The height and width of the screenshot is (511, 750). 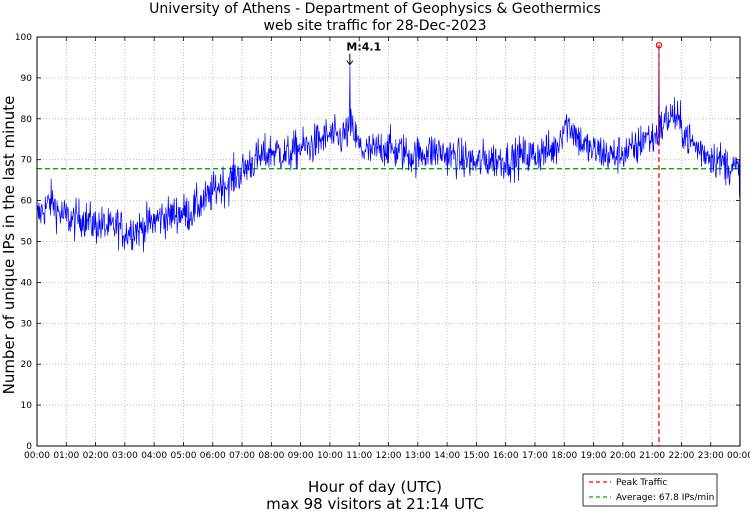 I want to click on x-tick-label: 05:00, so click(x=183, y=456).